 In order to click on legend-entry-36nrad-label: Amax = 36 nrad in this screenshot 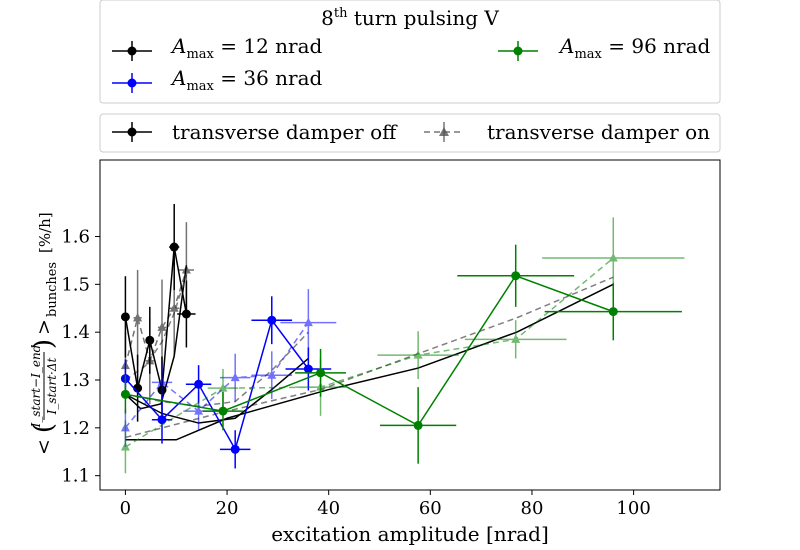, I will do `click(246, 80)`.